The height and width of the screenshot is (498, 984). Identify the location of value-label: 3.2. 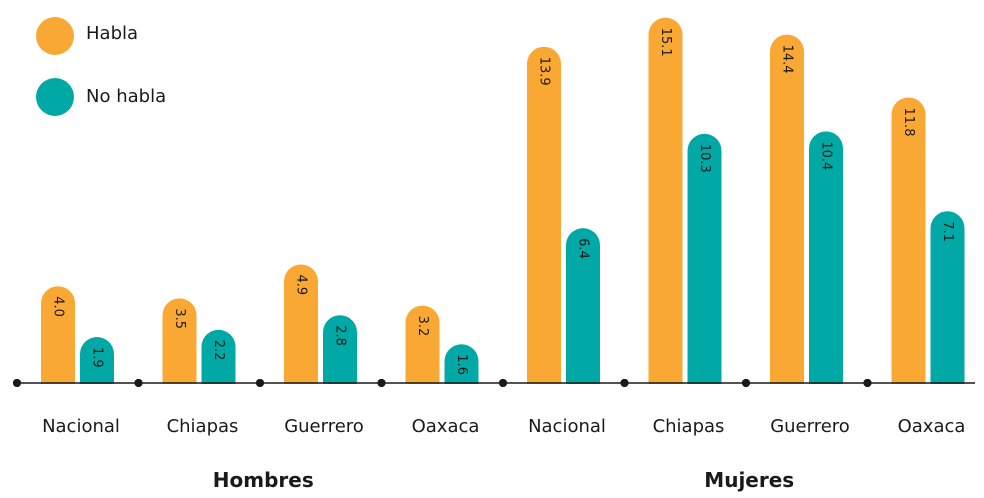
(422, 326).